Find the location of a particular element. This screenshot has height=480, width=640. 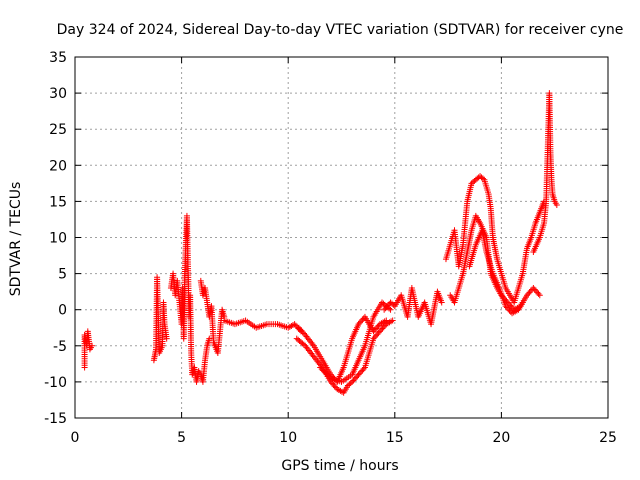

y-tick-label: -5 is located at coordinates (60, 347).